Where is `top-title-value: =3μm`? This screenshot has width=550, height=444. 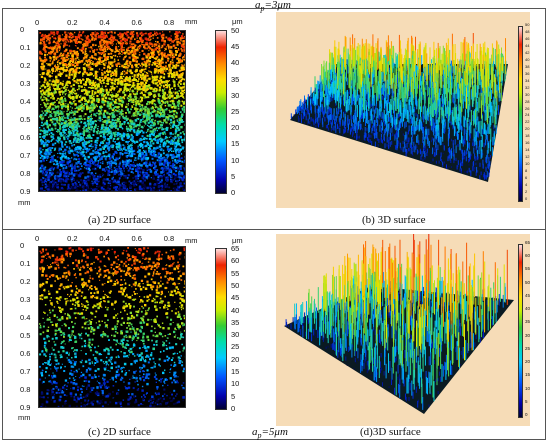
top-title-value: =3μm is located at coordinates (277, 5).